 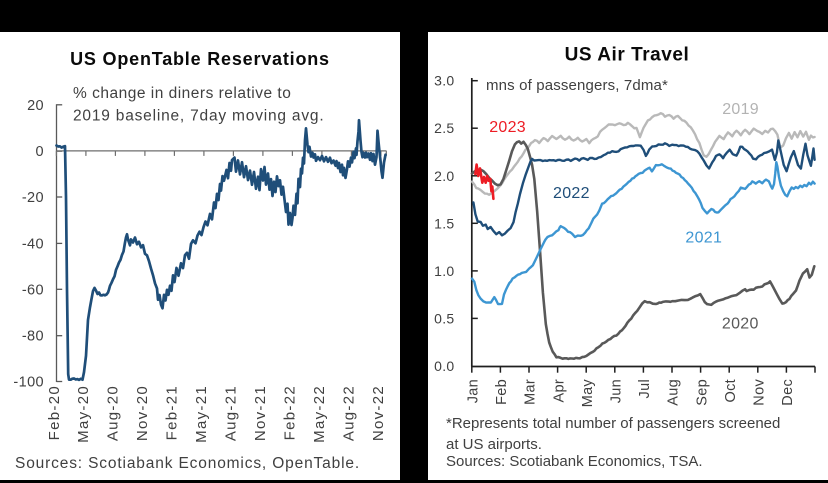 What do you see at coordinates (54, 412) in the screenshot?
I see `svg-text: Feb-20` at bounding box center [54, 412].